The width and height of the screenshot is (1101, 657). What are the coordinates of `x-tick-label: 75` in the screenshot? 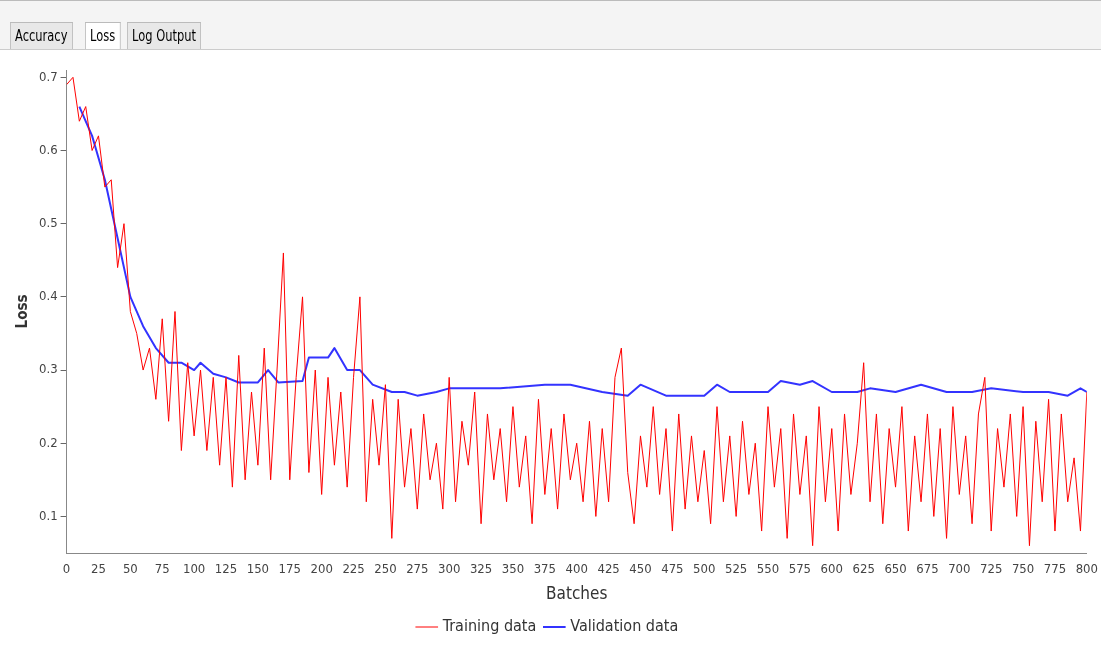 It's located at (162, 569).